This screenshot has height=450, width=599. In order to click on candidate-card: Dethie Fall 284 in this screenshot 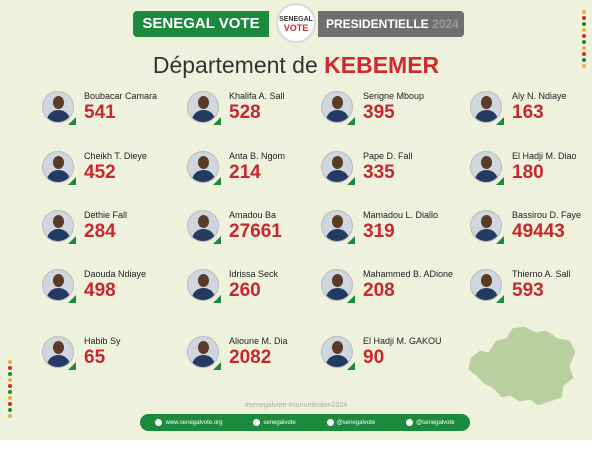, I will do `click(112, 231)`.